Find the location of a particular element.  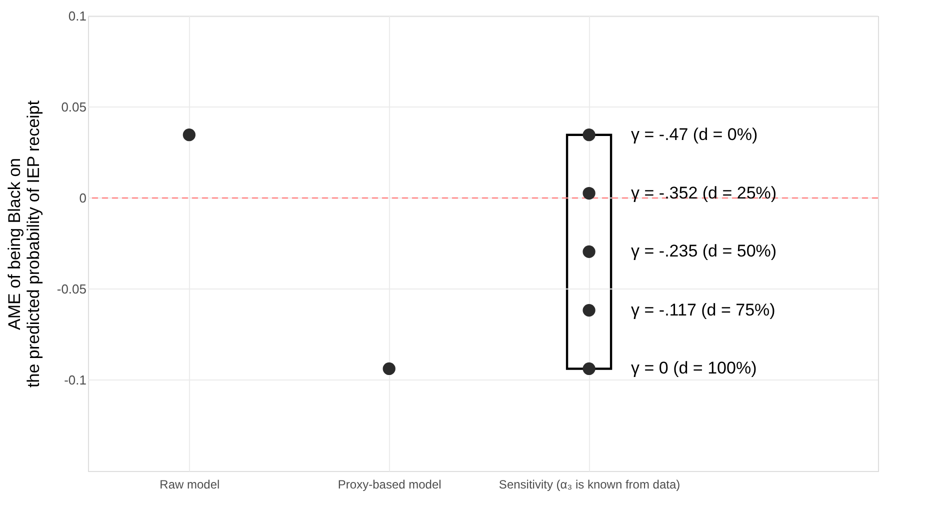

annotation: γ = 0 (d = 100%) is located at coordinates (694, 368).